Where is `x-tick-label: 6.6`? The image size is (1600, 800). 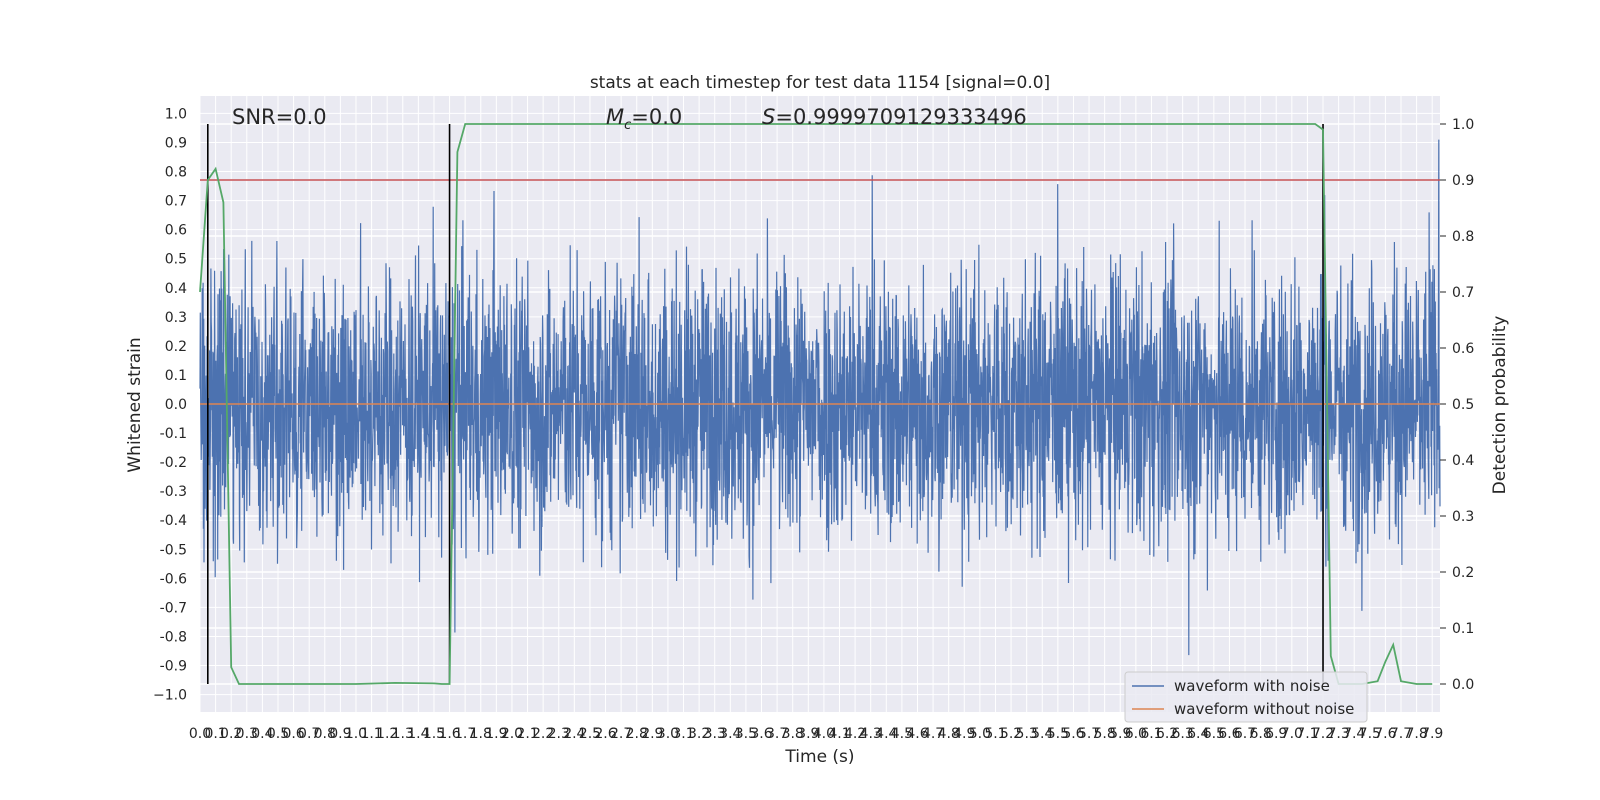
x-tick-label: 6.6 is located at coordinates (1229, 734).